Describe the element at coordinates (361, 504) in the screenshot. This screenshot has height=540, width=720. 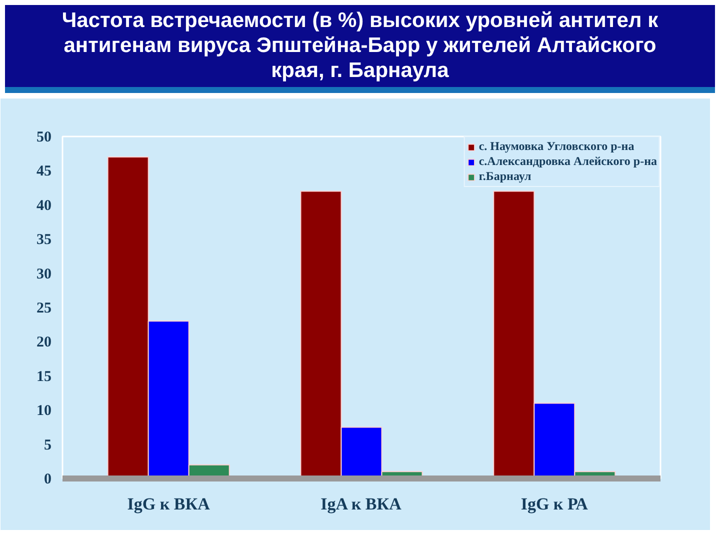
I see `x-tick-label: IgA к ВКА` at that location.